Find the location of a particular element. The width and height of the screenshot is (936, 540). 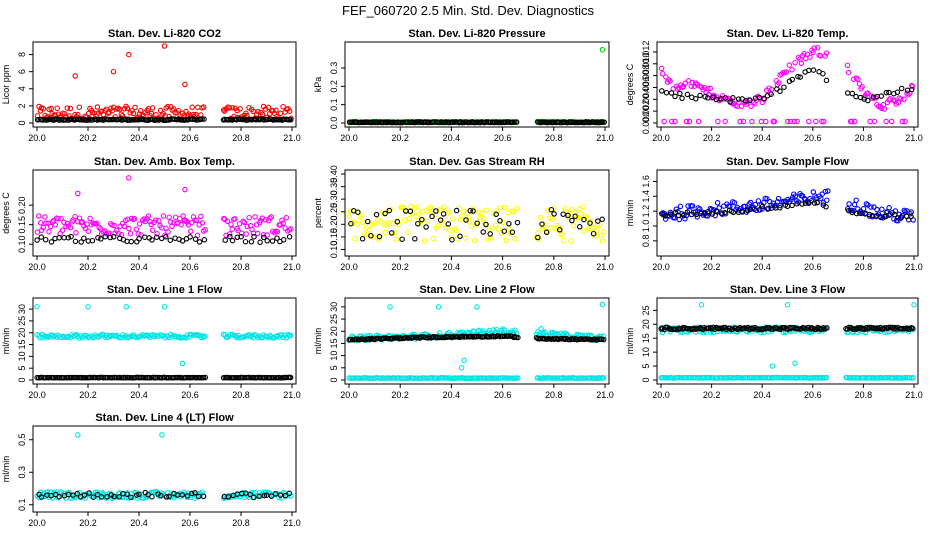

y-tick-label: 20 is located at coordinates (334, 331).